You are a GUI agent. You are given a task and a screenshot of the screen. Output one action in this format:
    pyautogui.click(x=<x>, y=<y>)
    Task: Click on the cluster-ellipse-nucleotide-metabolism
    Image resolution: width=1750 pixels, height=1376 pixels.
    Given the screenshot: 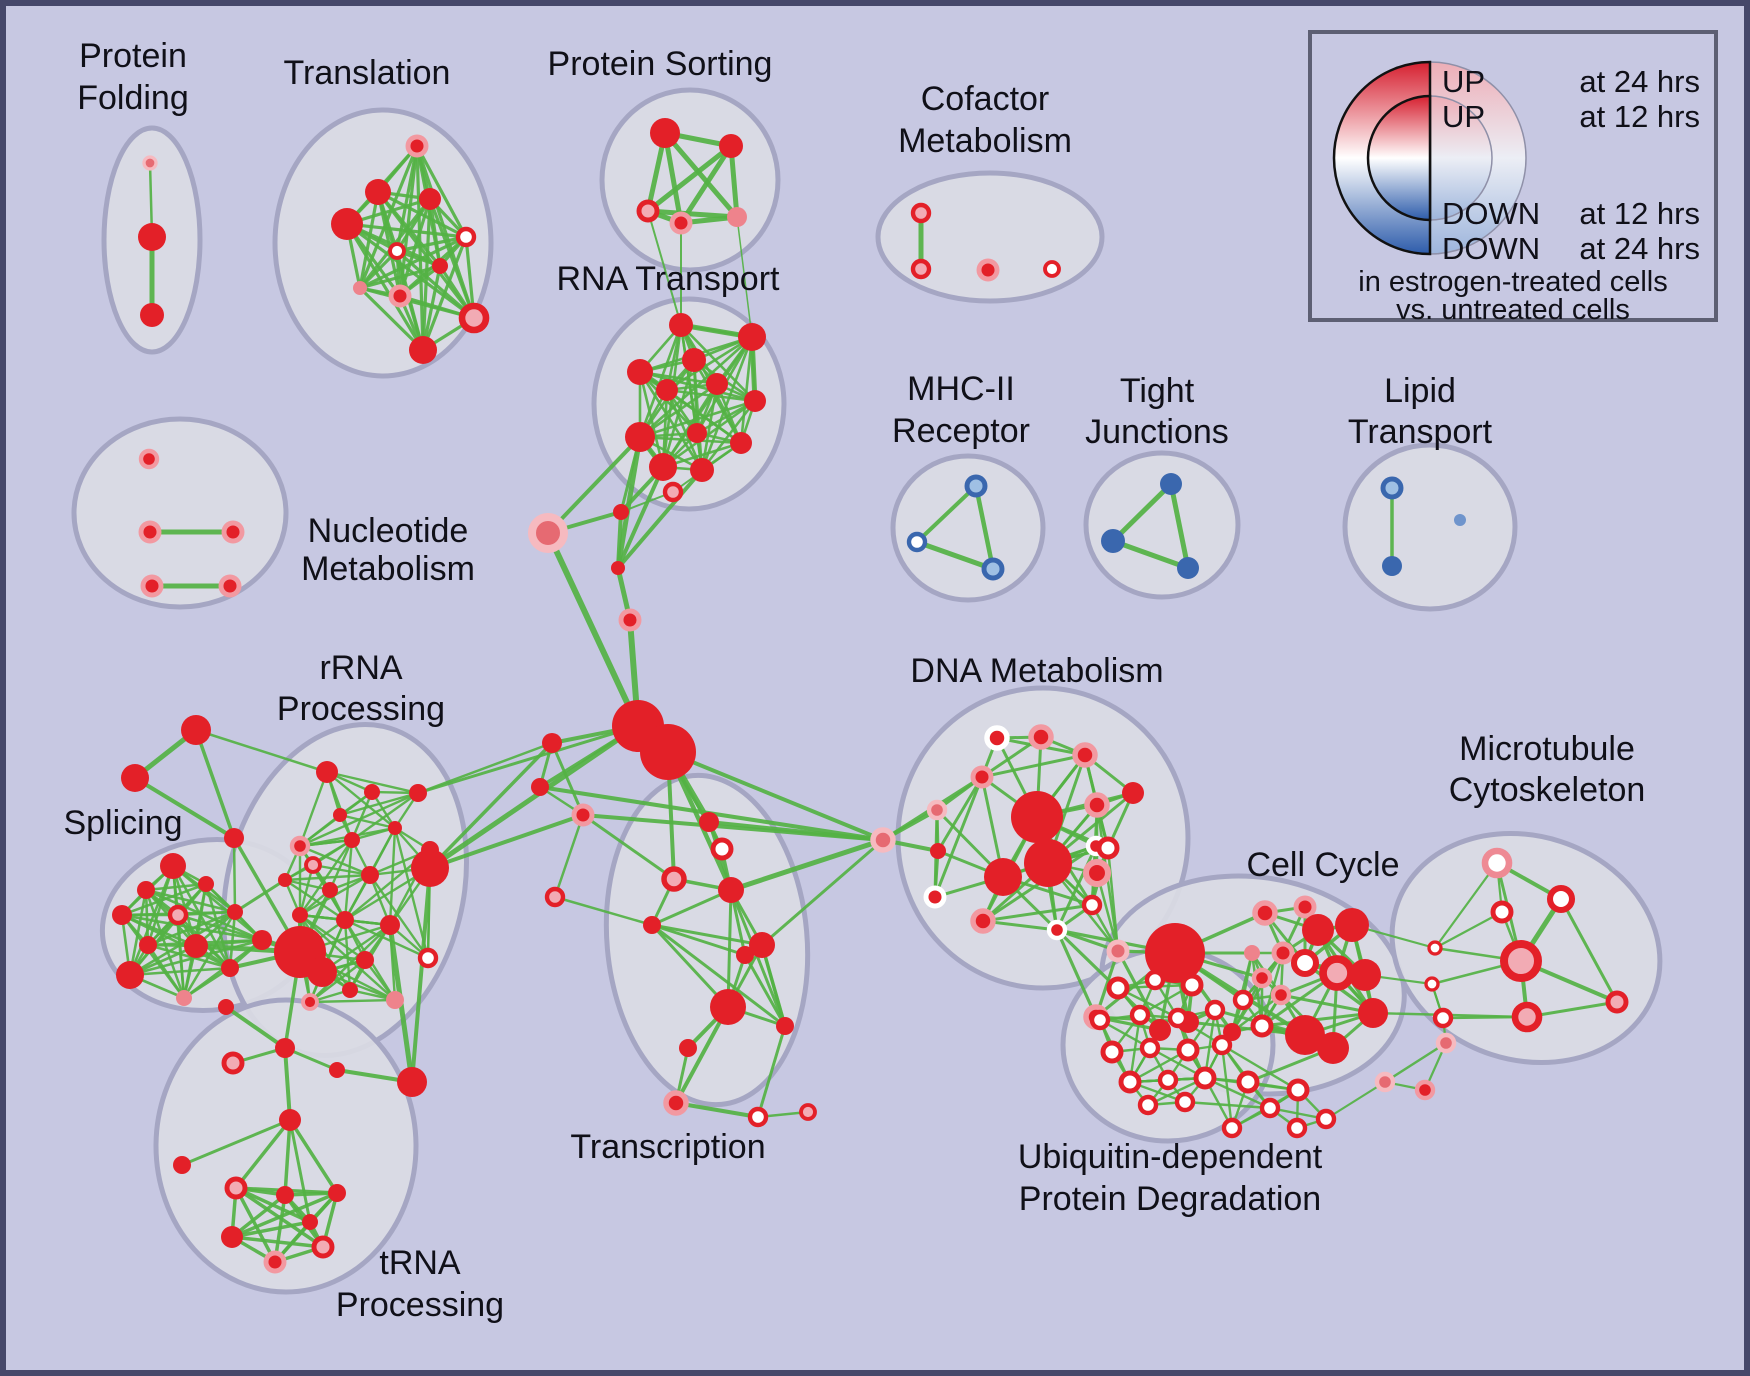 What is the action you would take?
    pyautogui.click(x=180, y=513)
    